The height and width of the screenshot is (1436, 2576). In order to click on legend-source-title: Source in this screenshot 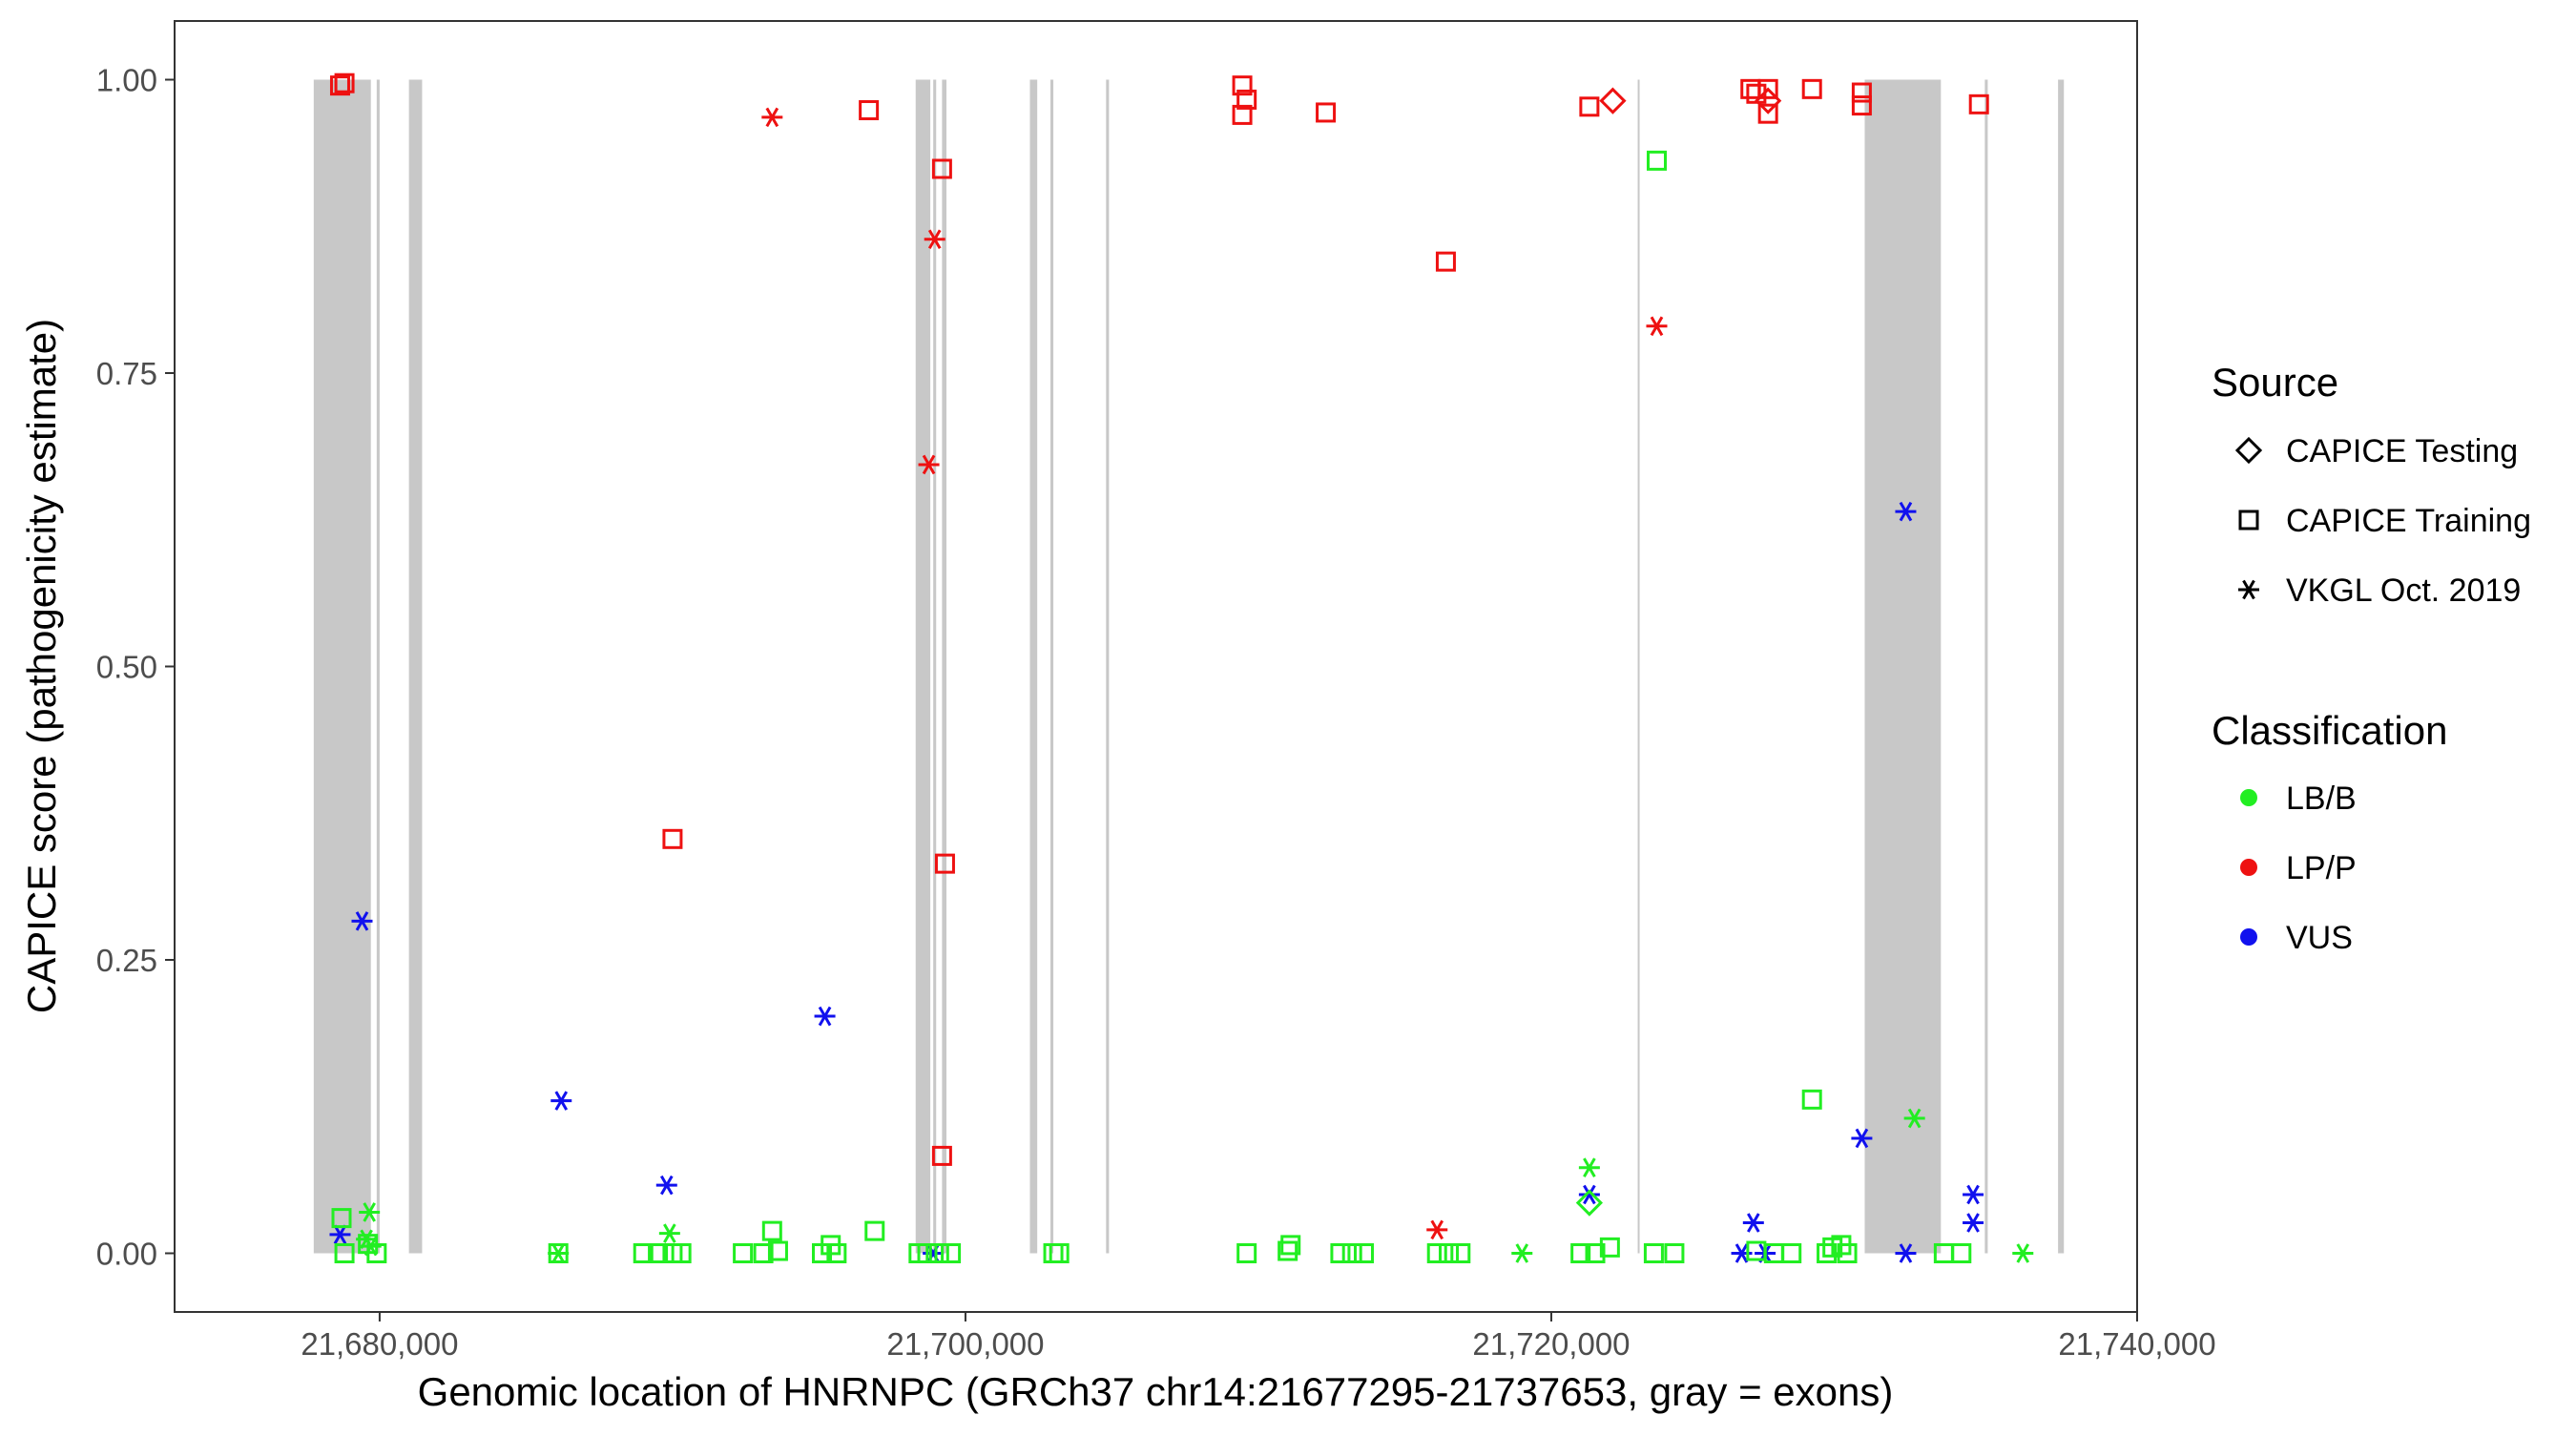, I will do `click(2275, 382)`.